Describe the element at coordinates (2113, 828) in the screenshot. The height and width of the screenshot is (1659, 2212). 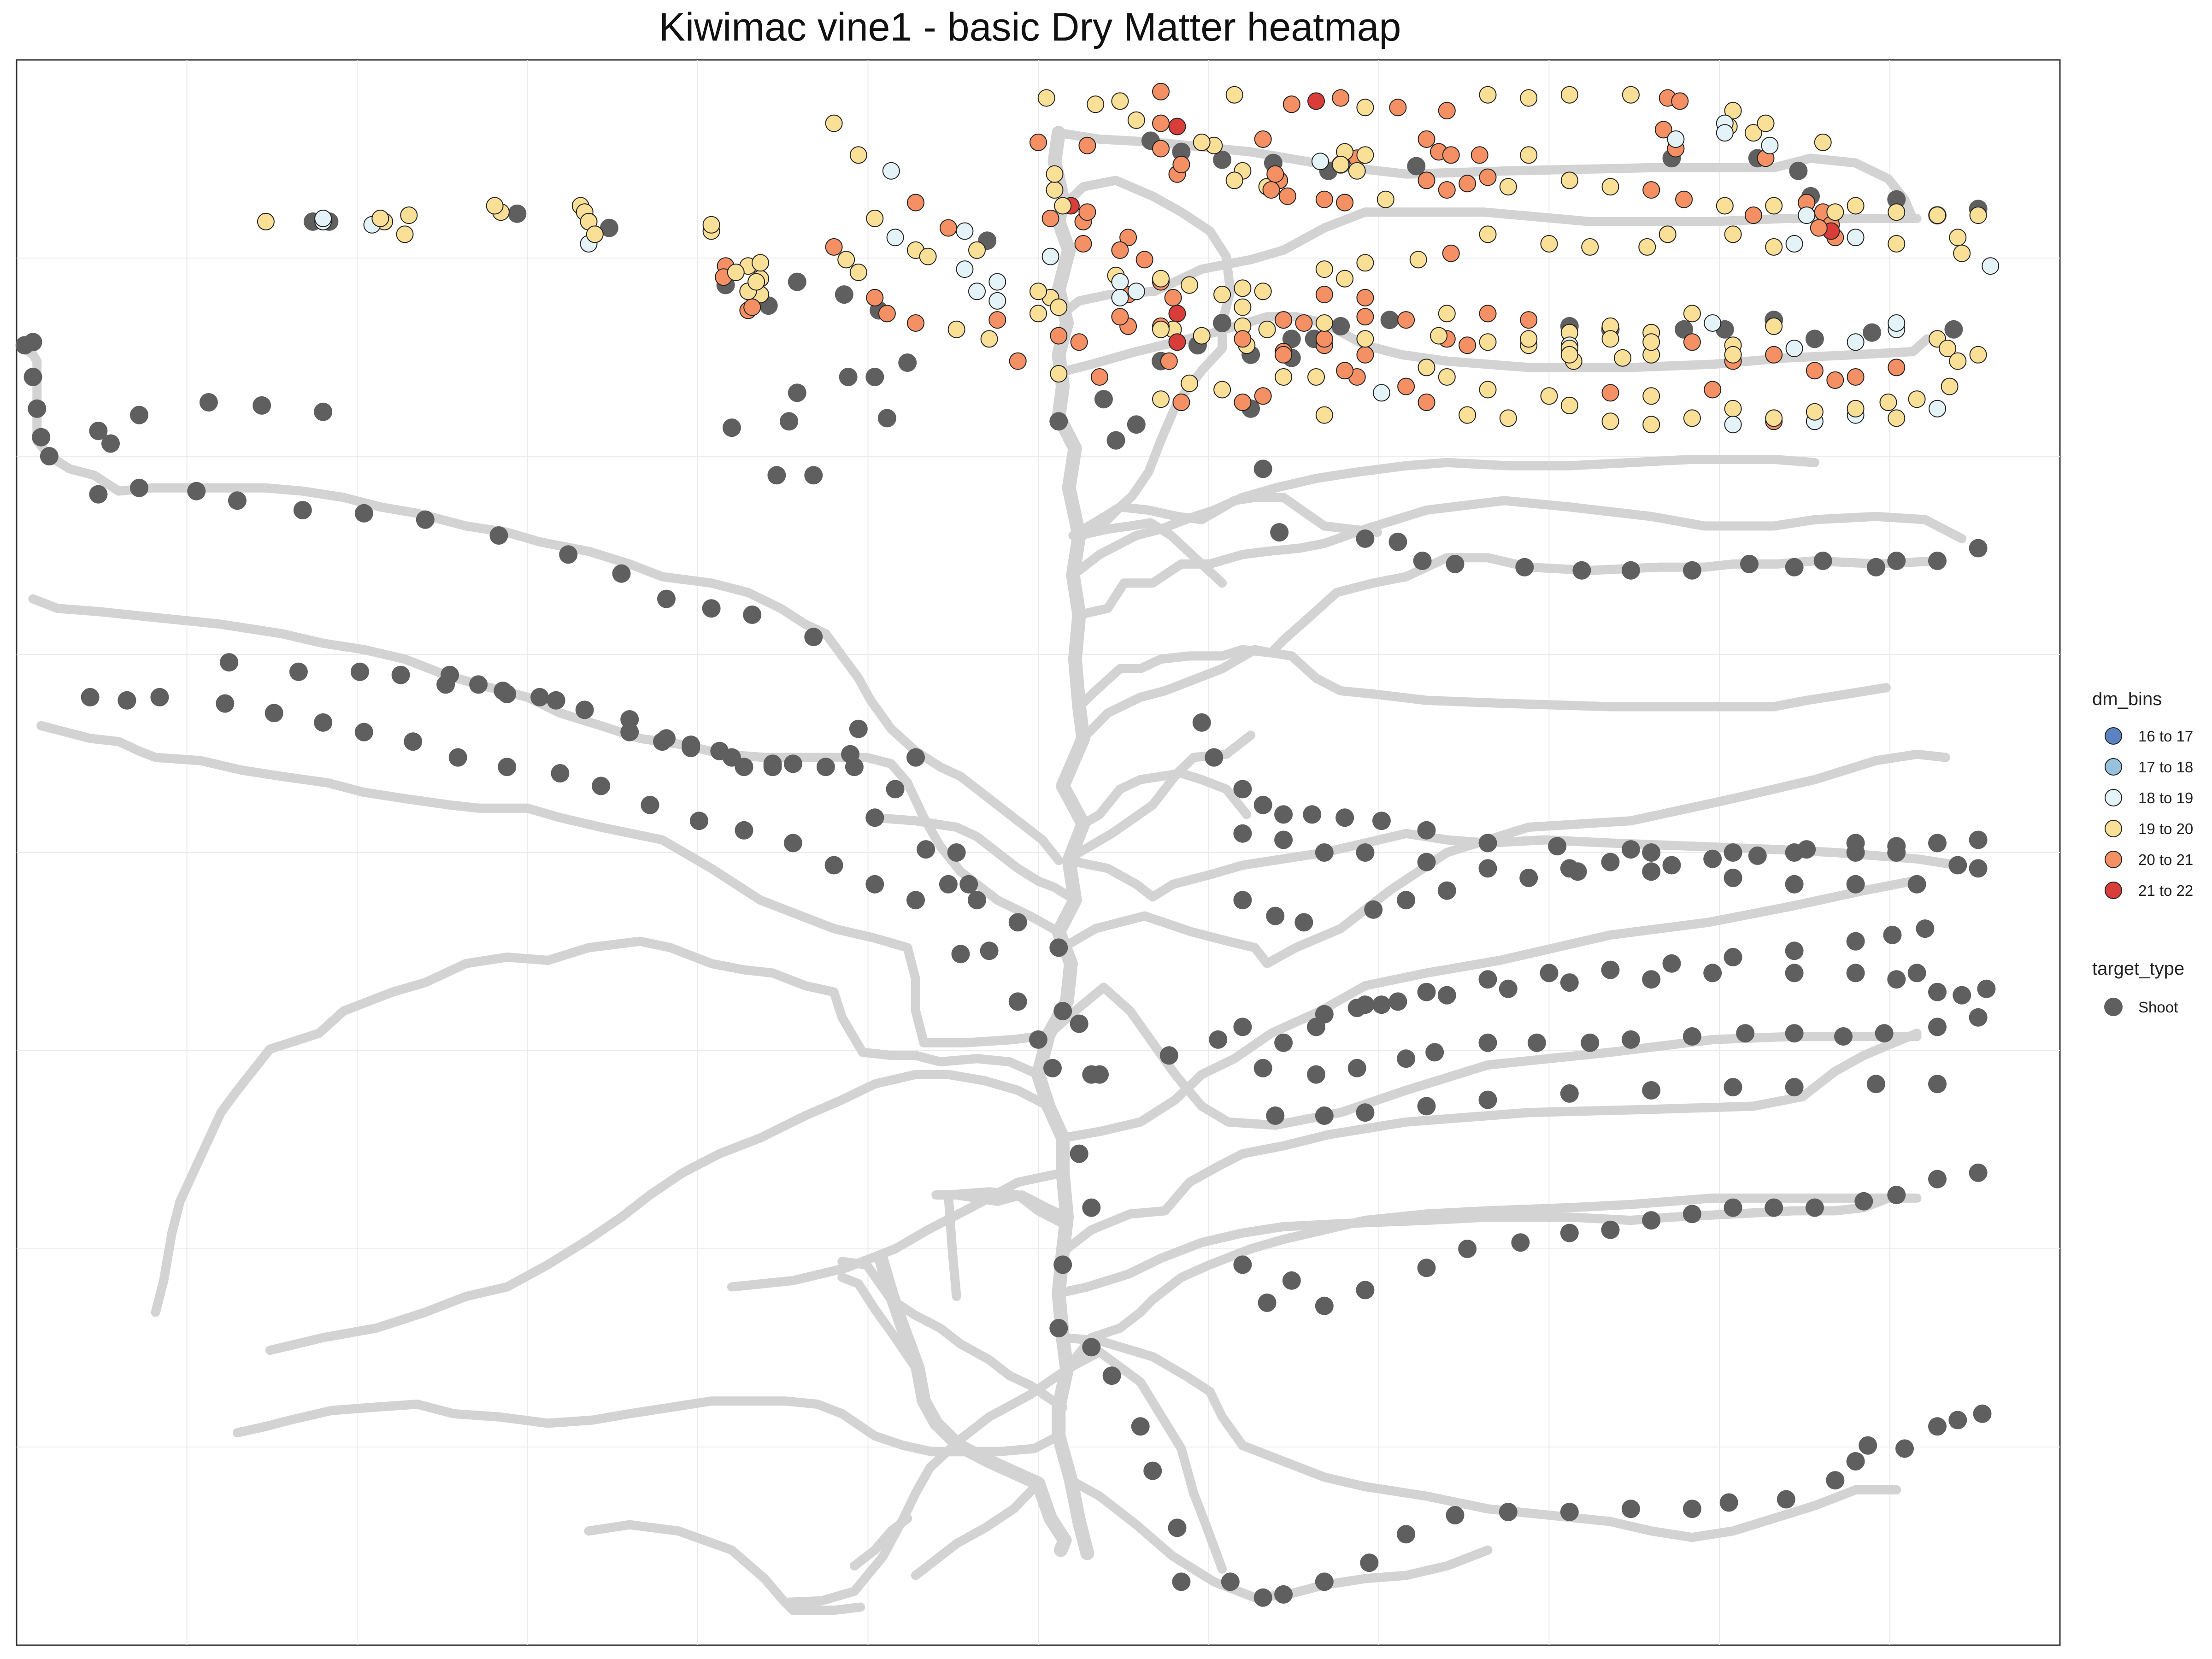
I see `legend-key-dm` at that location.